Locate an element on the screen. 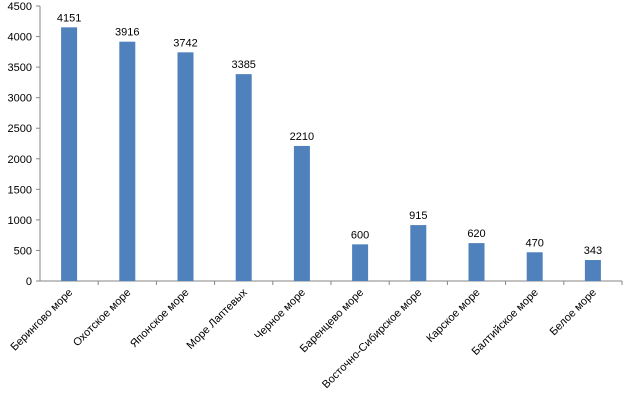  x-tick-label: Баренцево море is located at coordinates (332, 321).